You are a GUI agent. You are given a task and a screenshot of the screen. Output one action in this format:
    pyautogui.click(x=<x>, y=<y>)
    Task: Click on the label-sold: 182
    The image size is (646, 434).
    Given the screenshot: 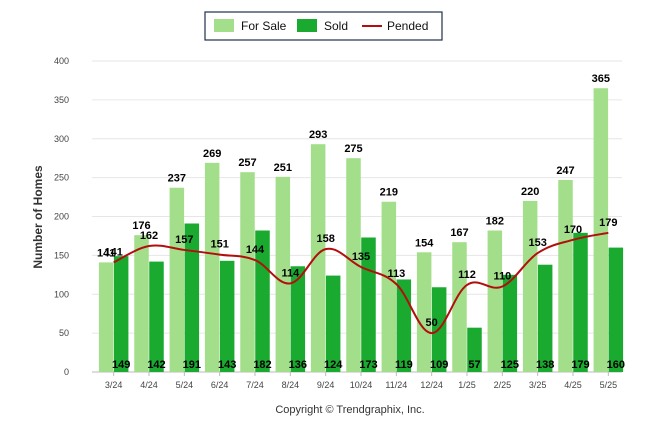 What is the action you would take?
    pyautogui.click(x=262, y=365)
    